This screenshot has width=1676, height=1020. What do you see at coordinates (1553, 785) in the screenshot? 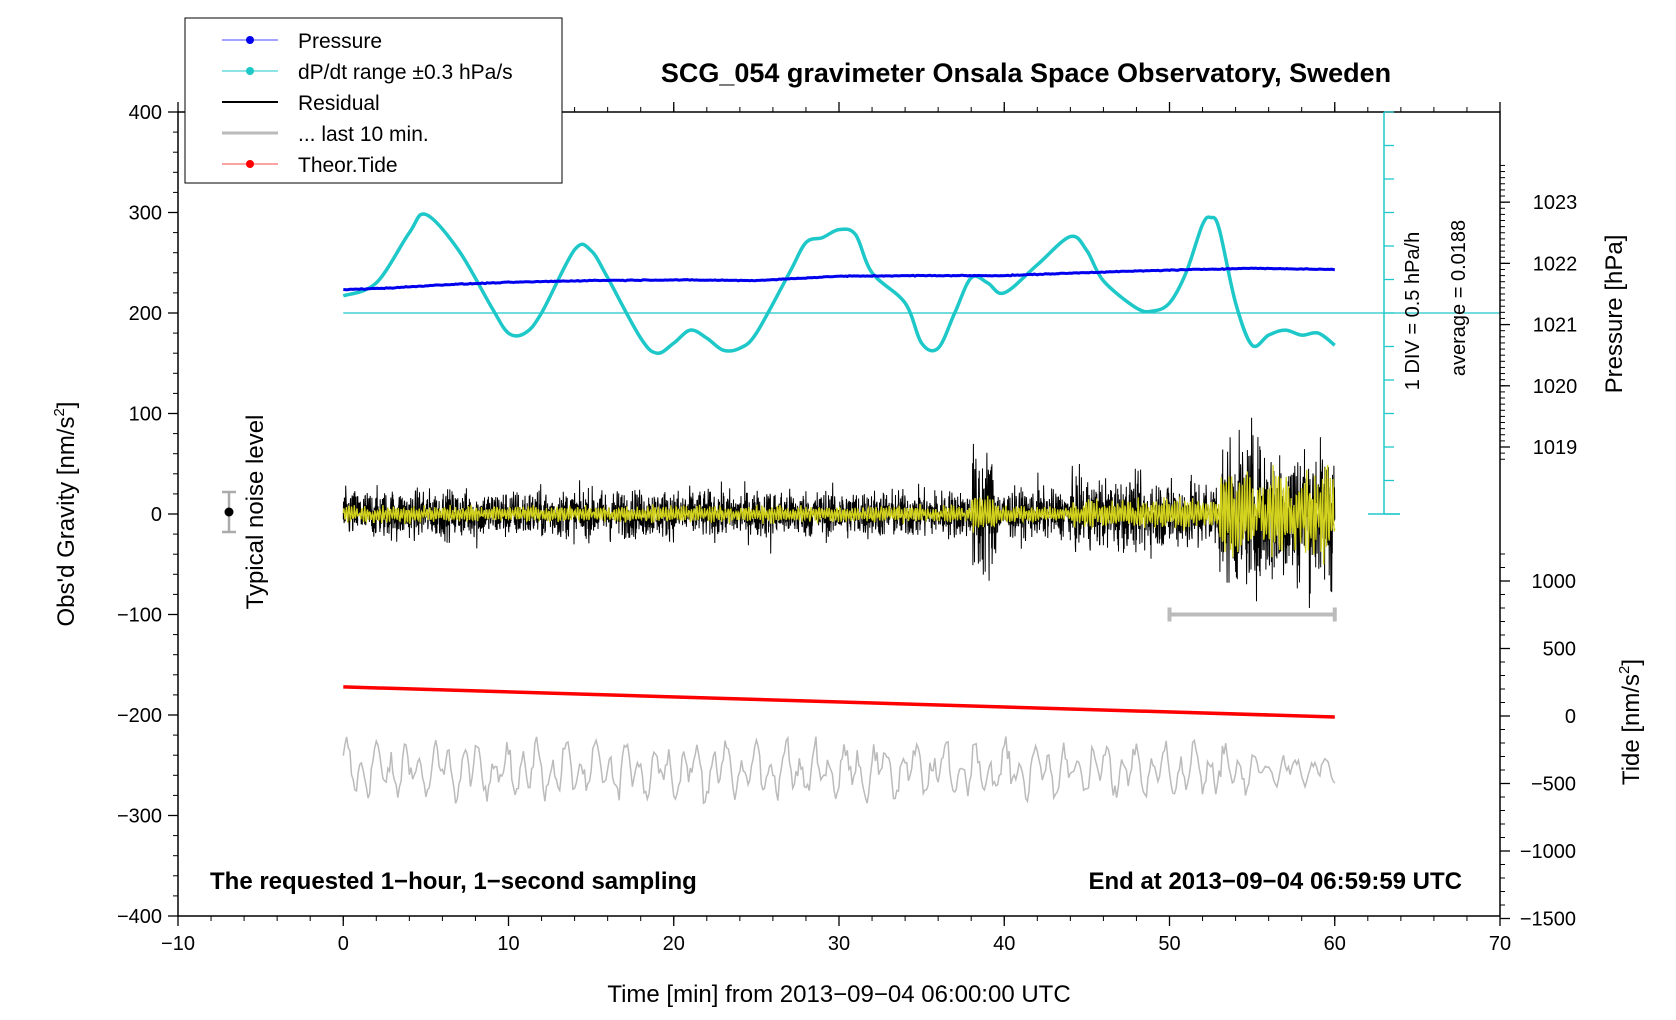
I see `tide-tick-label: −500` at bounding box center [1553, 785].